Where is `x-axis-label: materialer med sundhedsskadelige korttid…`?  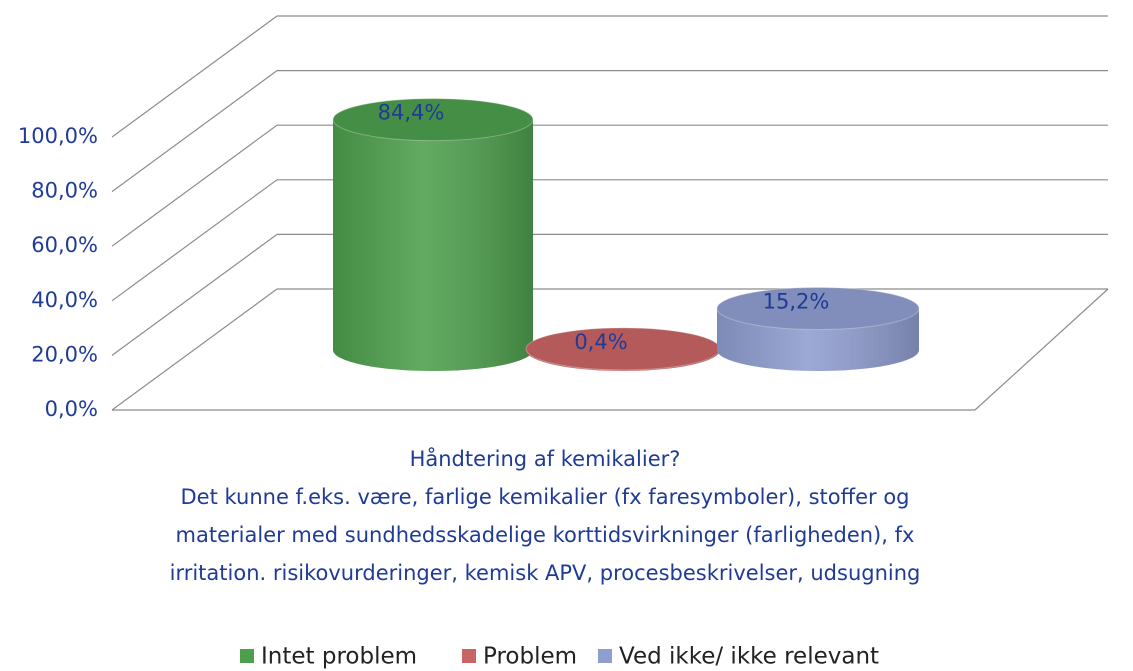
x-axis-label: materialer med sundhedsskadelige korttid… is located at coordinates (545, 535).